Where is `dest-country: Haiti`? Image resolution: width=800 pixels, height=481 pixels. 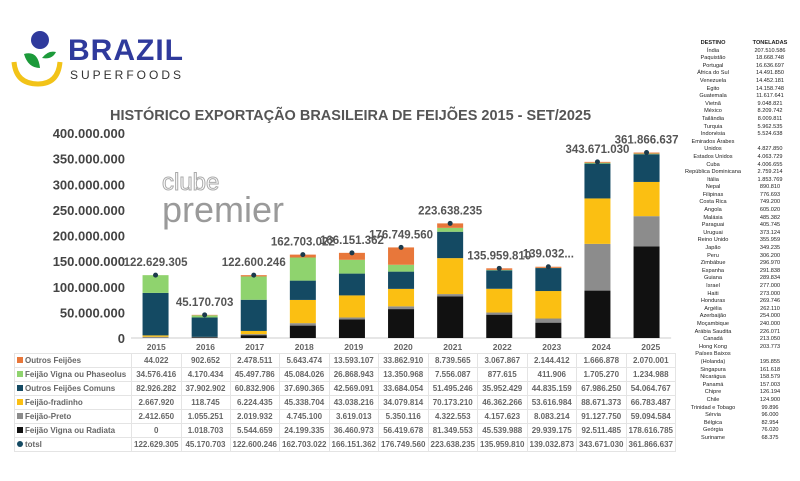 dest-country: Haiti is located at coordinates (713, 293).